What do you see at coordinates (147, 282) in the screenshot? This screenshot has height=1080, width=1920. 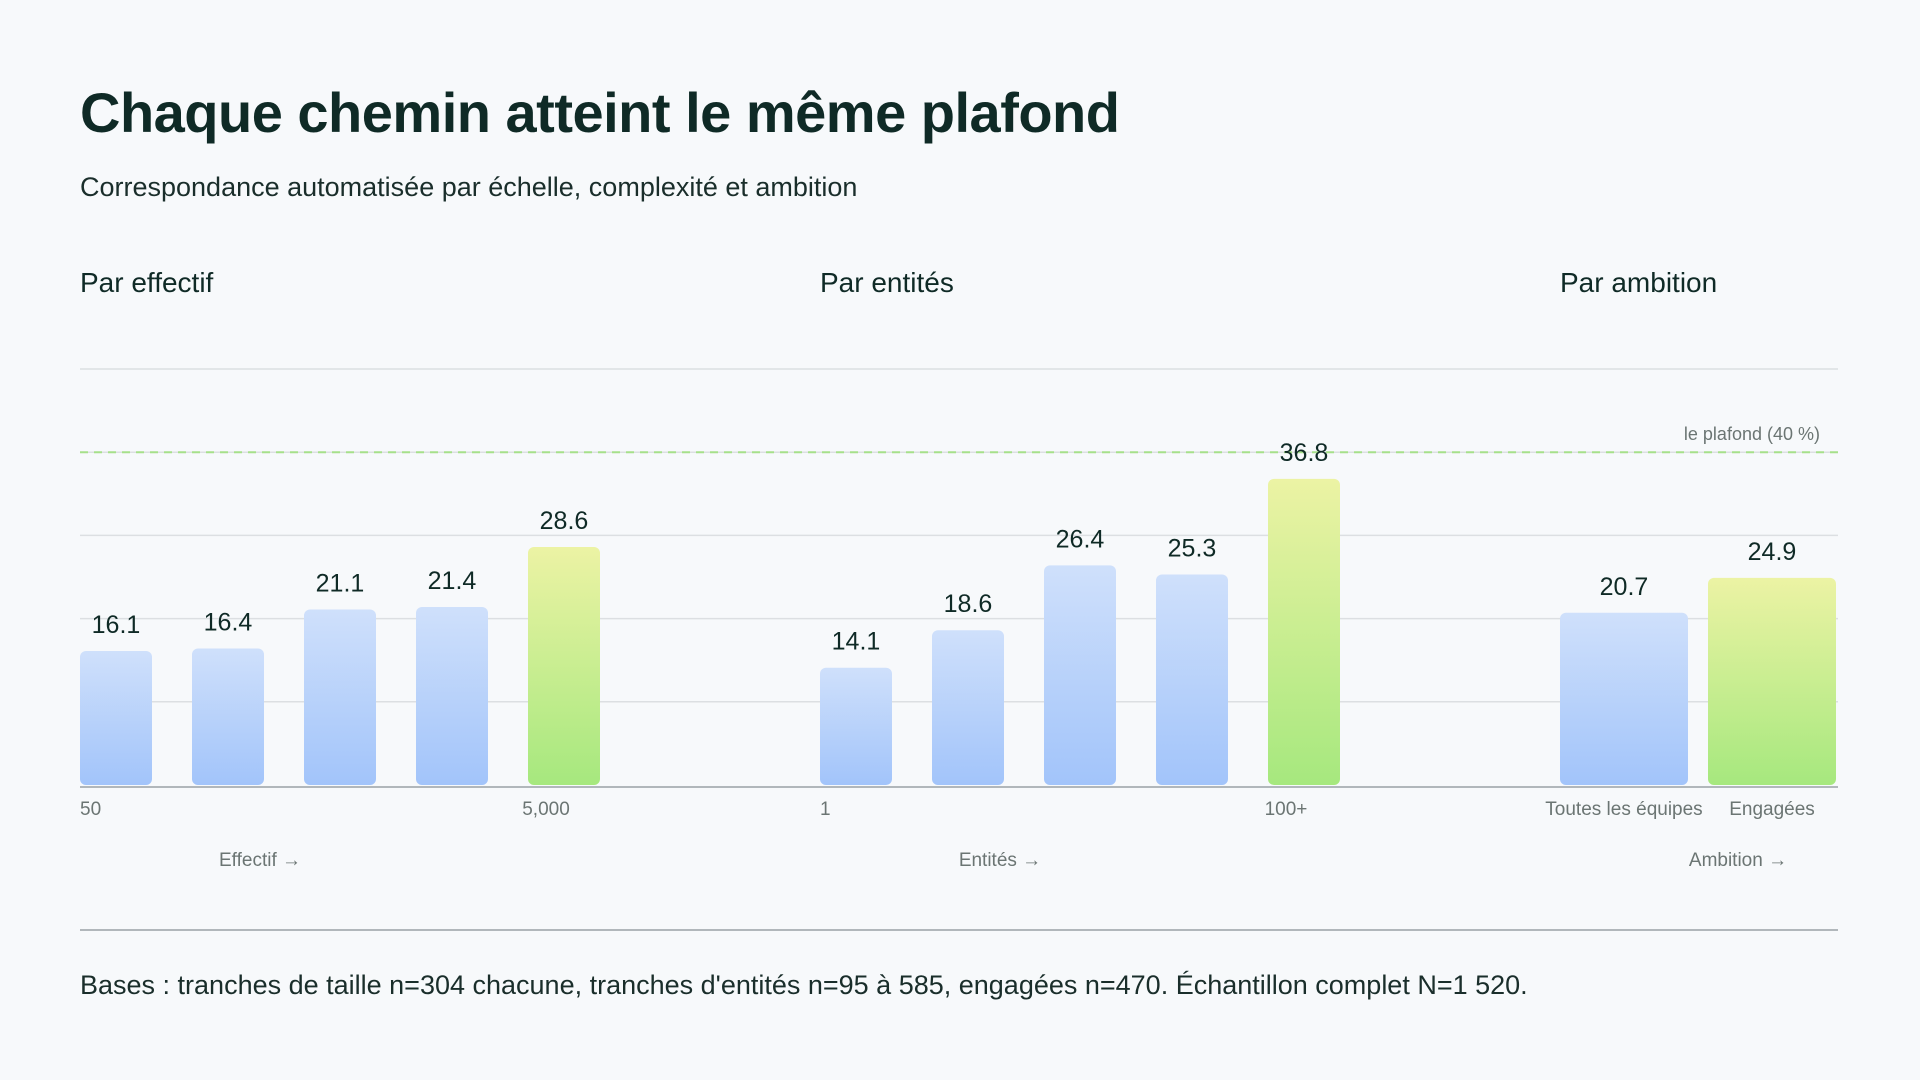 I see `panel-title: Par effectif` at bounding box center [147, 282].